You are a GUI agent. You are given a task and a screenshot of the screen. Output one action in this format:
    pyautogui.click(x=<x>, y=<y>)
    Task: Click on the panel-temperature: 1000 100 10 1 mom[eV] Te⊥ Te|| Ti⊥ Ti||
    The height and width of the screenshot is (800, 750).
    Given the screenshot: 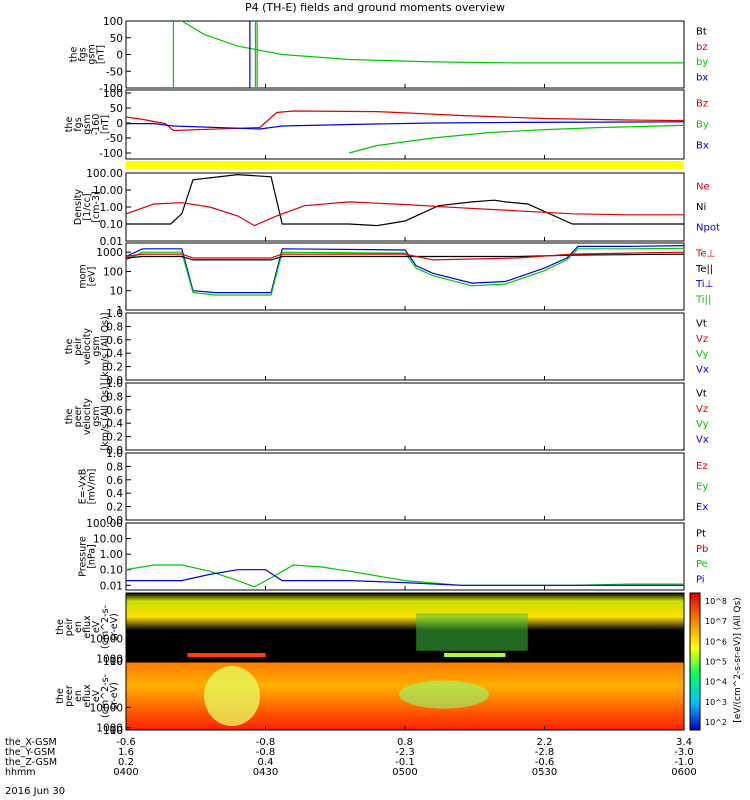 What is the action you would take?
    pyautogui.click(x=396, y=279)
    